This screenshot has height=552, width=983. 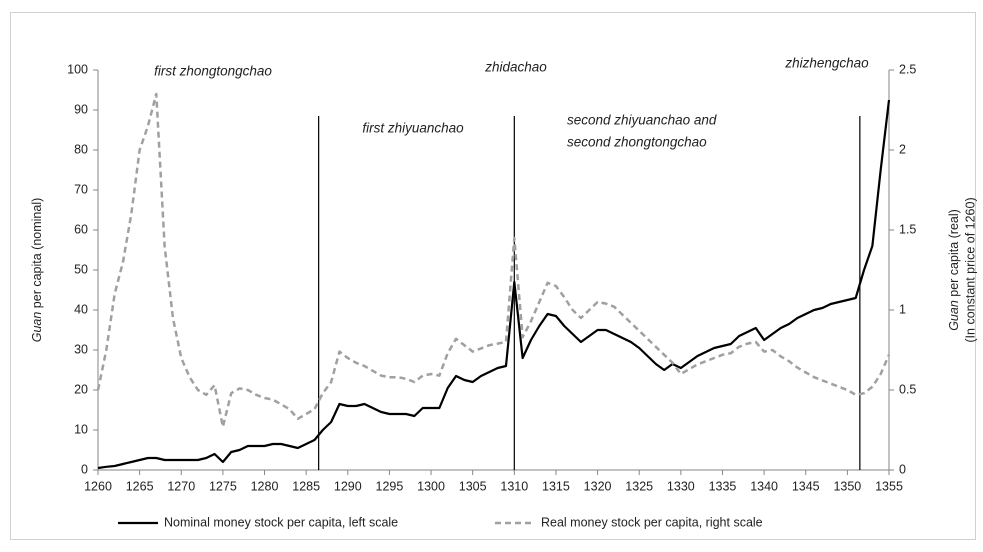 I want to click on annotation: second zhiyuanchao and, so click(x=642, y=120).